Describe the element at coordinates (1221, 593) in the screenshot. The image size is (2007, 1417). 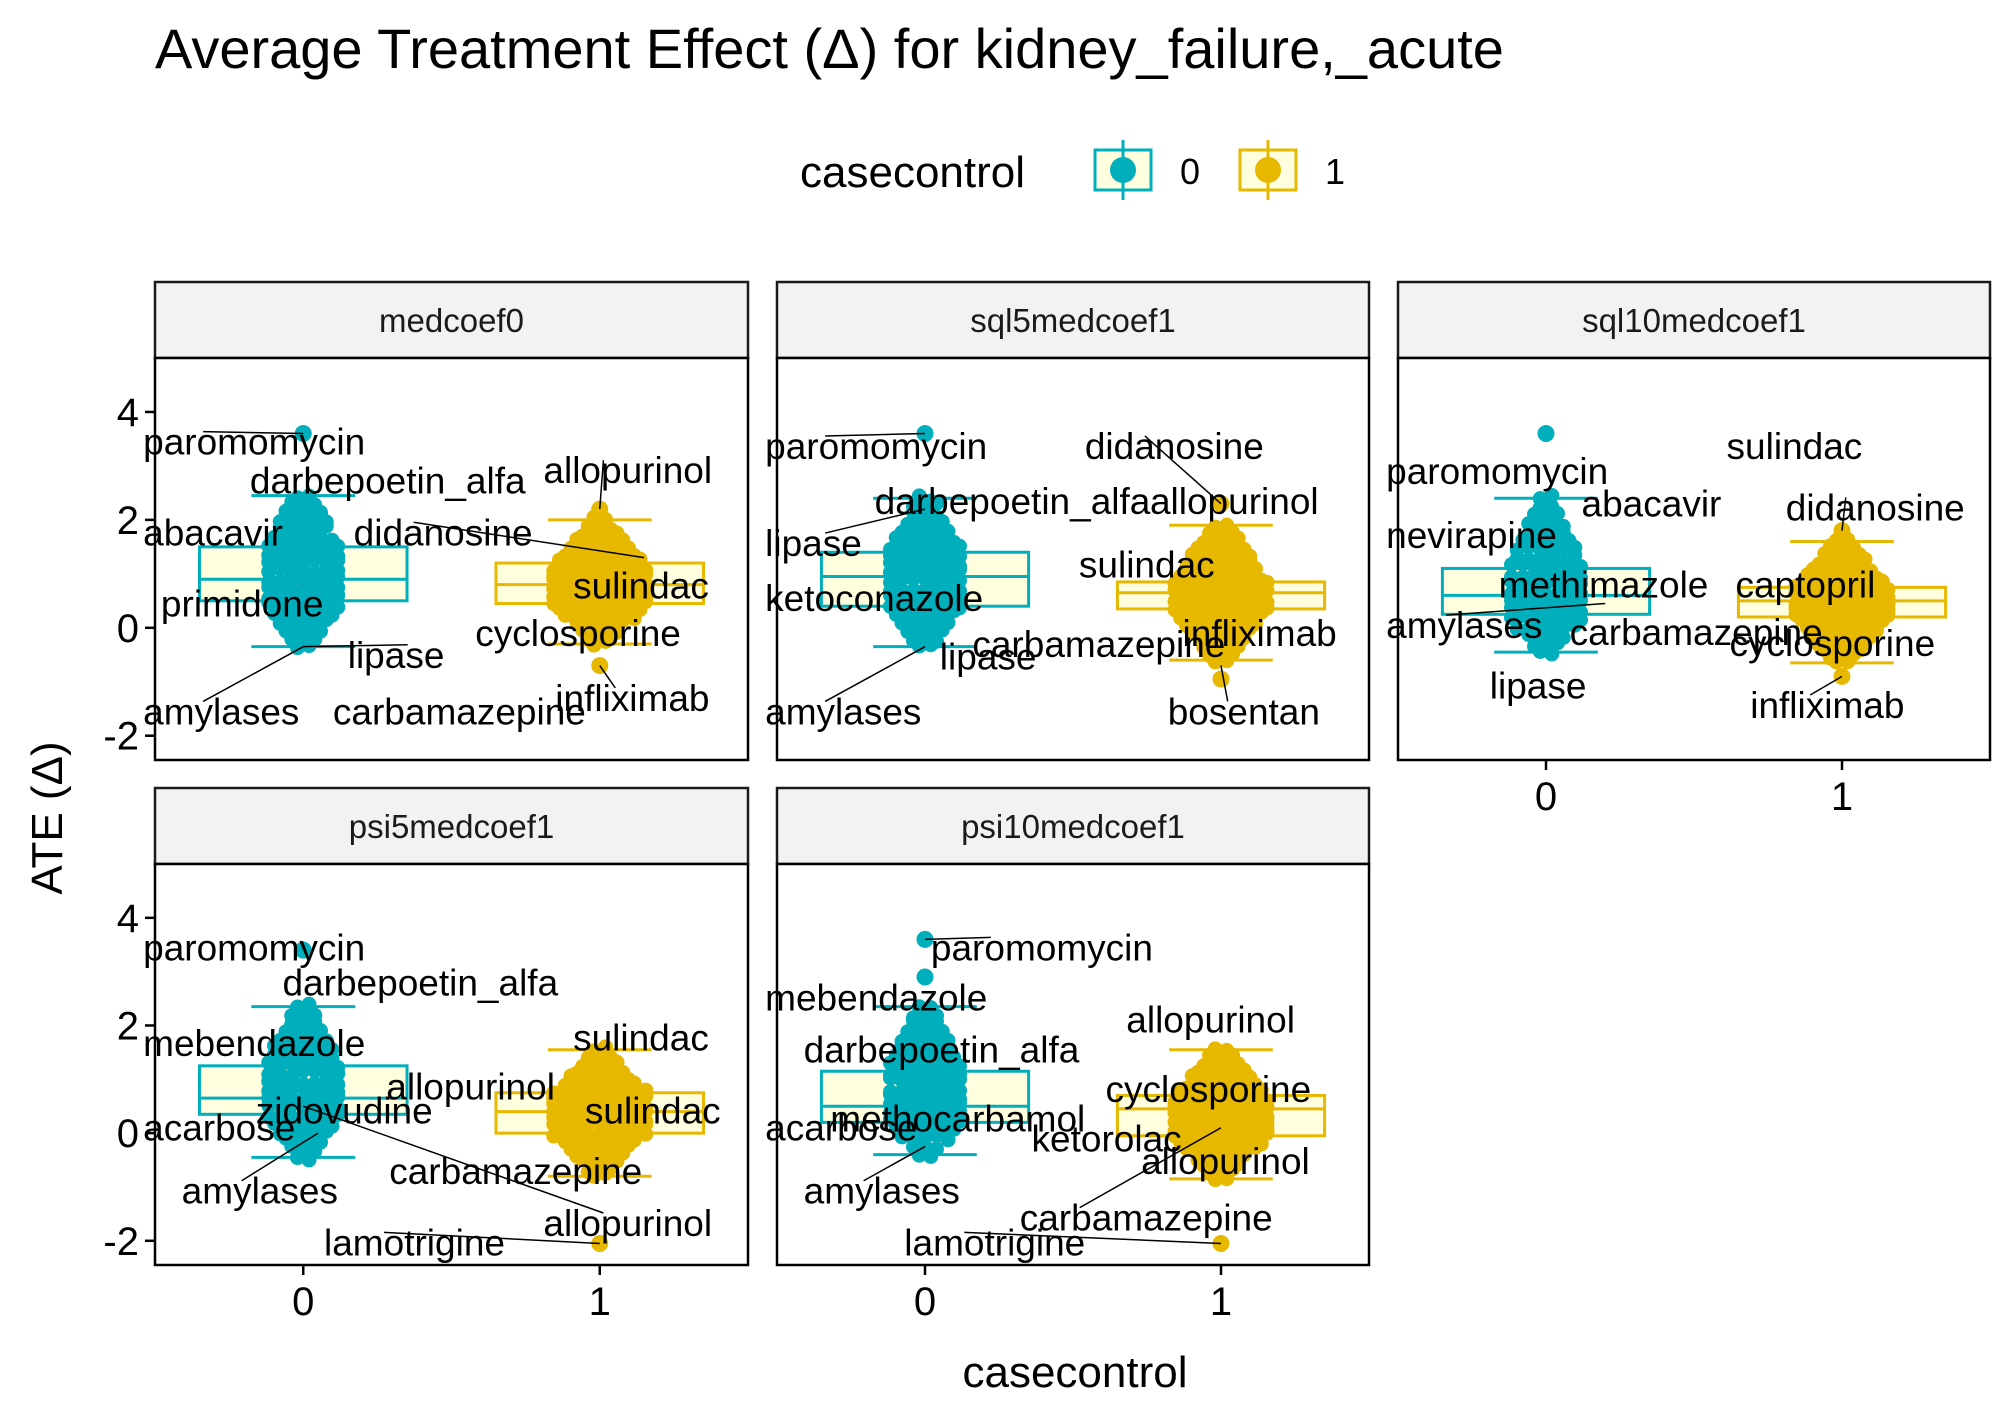
I see `dot-cloud` at that location.